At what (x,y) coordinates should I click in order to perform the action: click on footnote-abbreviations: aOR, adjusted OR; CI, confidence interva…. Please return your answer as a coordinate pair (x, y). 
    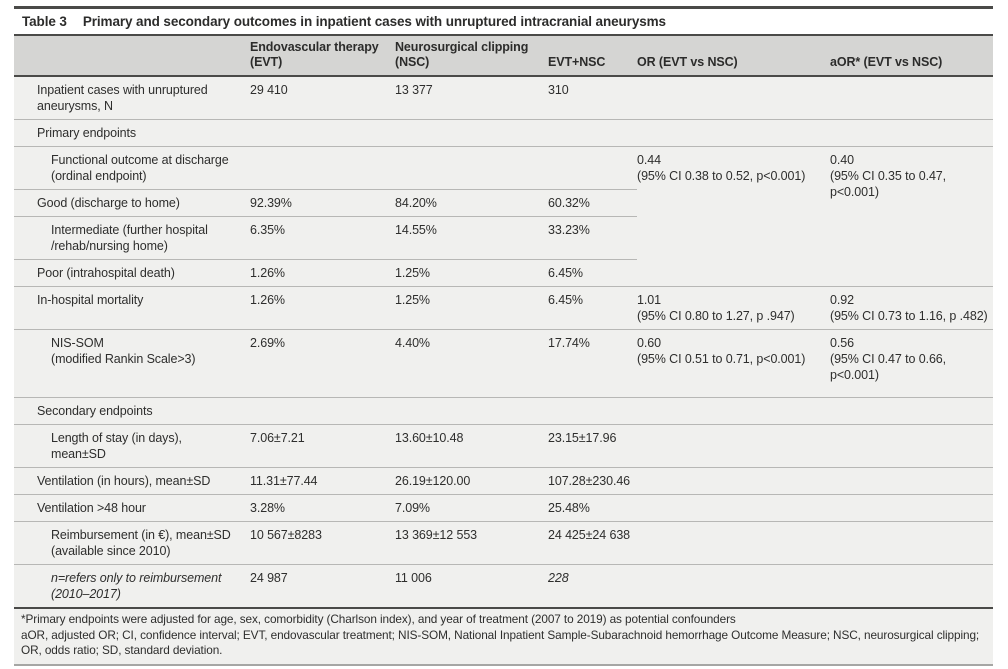
    Looking at the image, I should click on (500, 642).